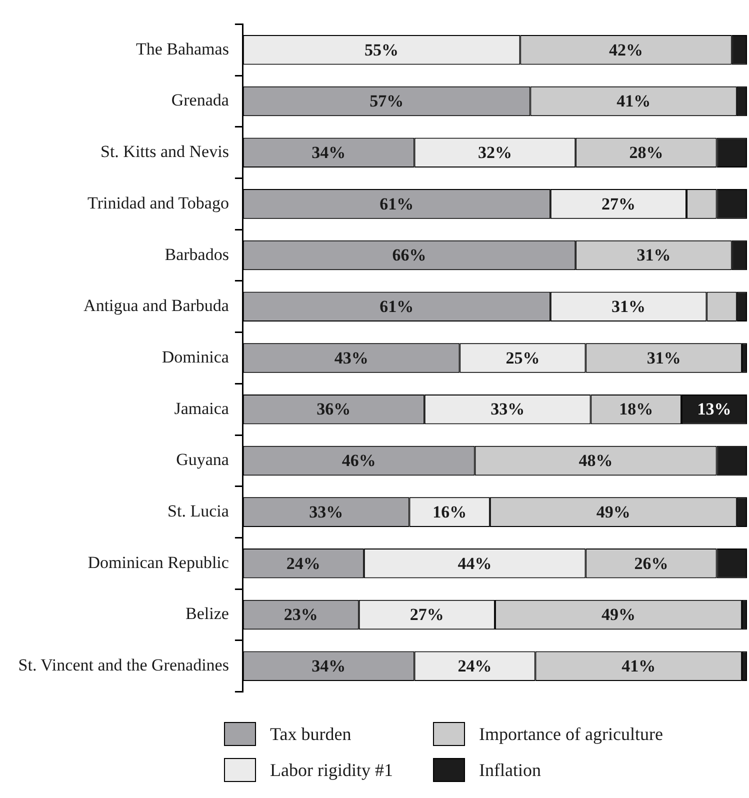 This screenshot has height=798, width=749. What do you see at coordinates (475, 563) in the screenshot?
I see `data-label: 44%` at bounding box center [475, 563].